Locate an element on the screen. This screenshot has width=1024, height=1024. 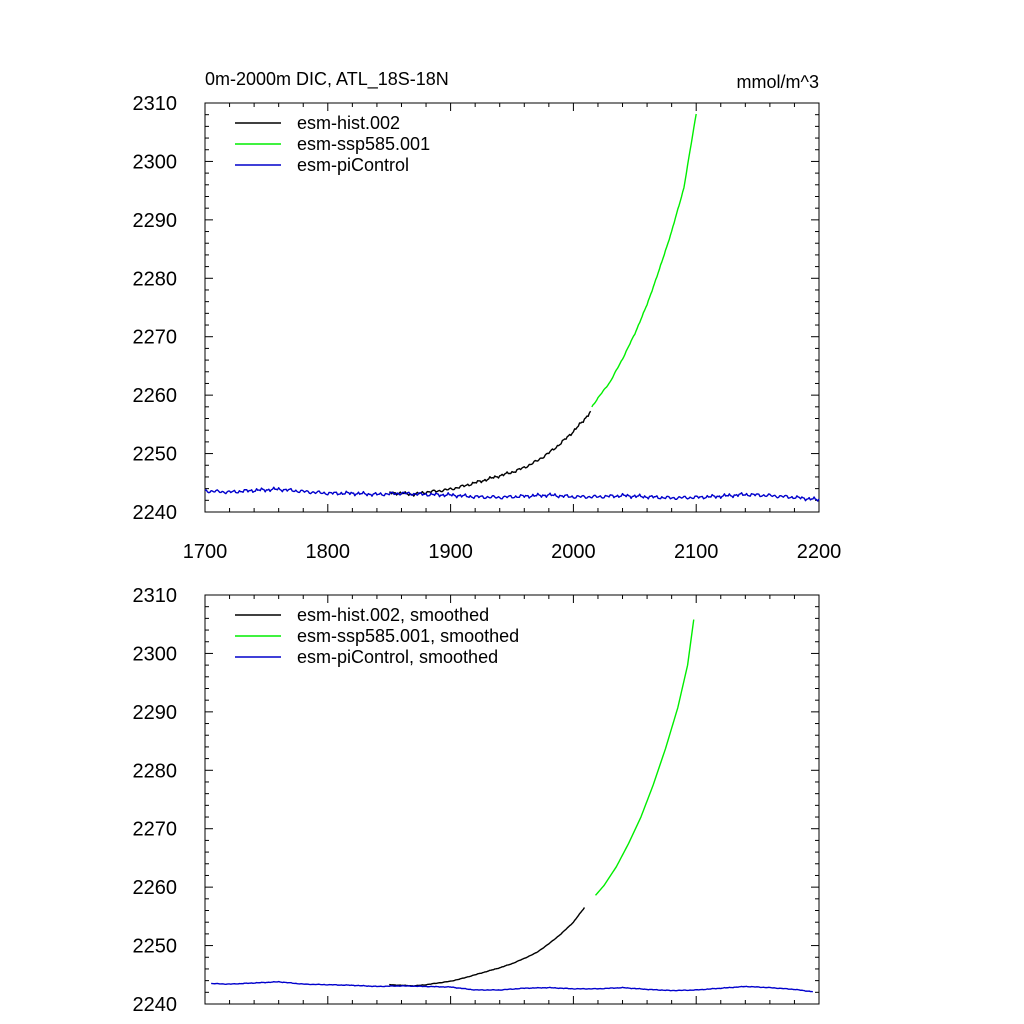
x-tick-label: 2100 is located at coordinates (696, 552).